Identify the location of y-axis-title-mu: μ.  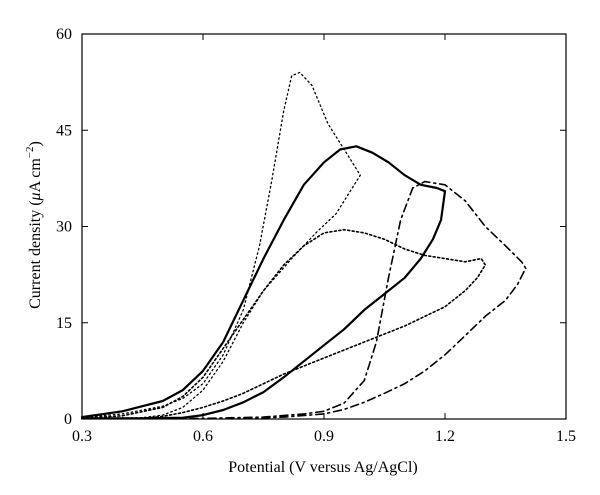
(35, 196).